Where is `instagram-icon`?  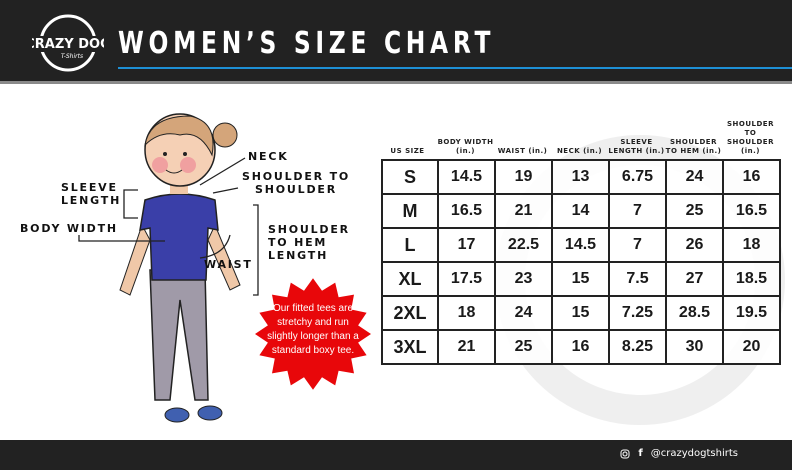
instagram-icon is located at coordinates (625, 454).